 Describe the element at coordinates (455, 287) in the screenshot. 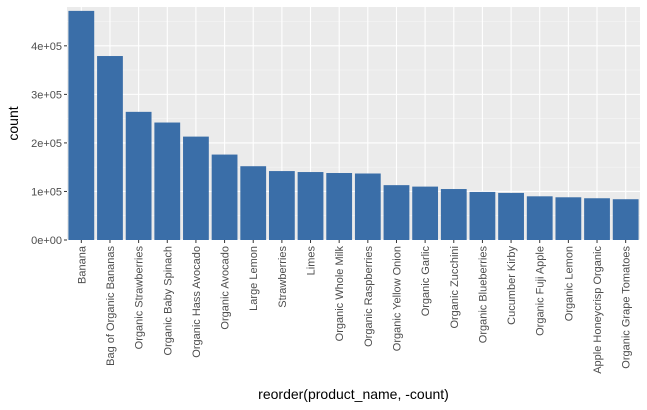

I see `x-tick-label: Organic Zucchini` at that location.